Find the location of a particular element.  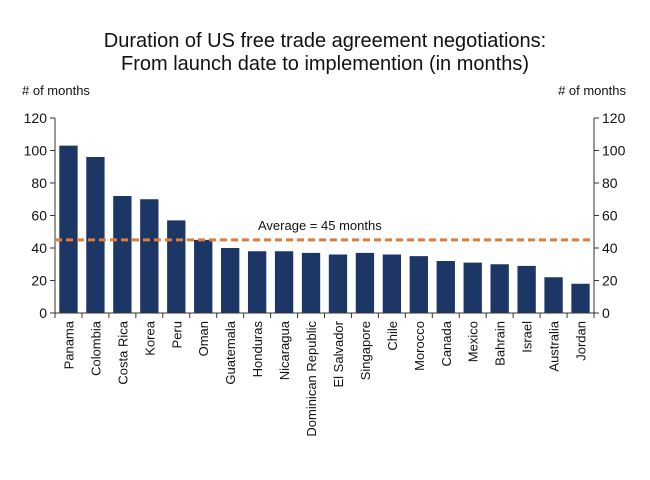

bar-oman is located at coordinates (203, 276).